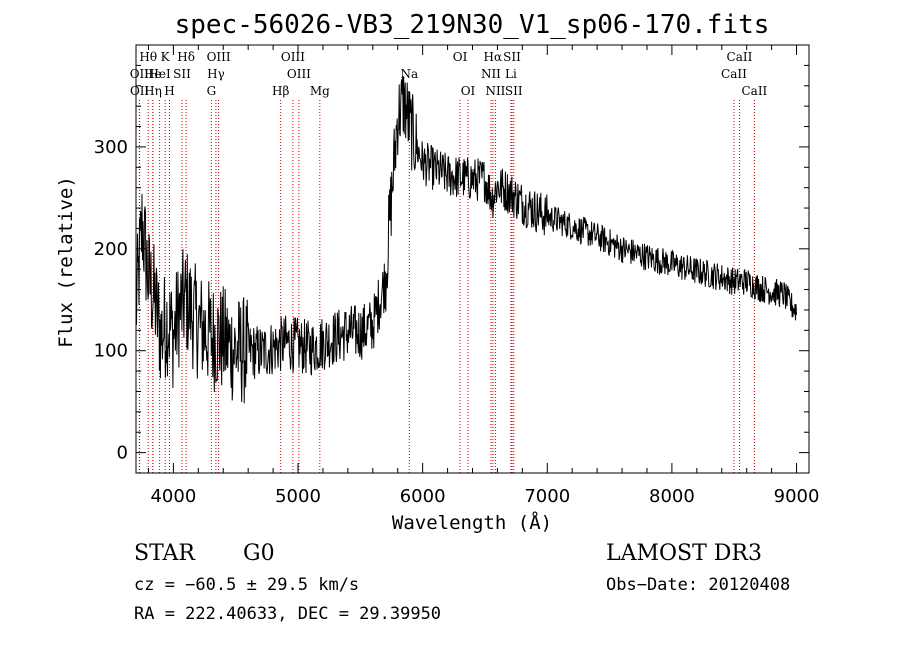  What do you see at coordinates (153, 74) in the screenshot?
I see `spectral-line-label: He` at bounding box center [153, 74].